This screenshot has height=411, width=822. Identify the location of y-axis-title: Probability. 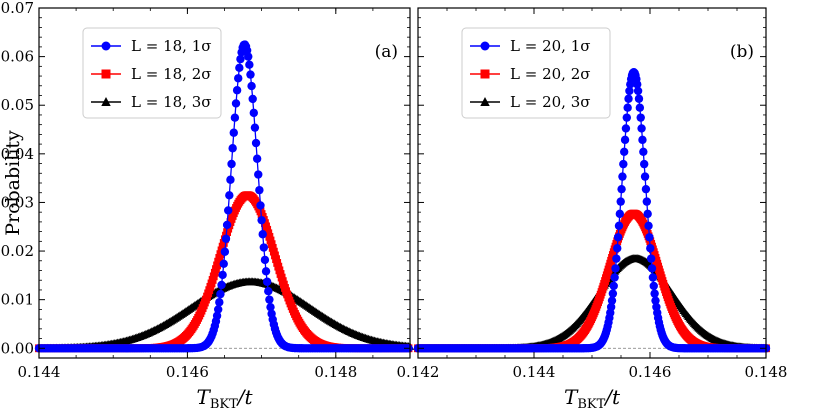
(13, 183).